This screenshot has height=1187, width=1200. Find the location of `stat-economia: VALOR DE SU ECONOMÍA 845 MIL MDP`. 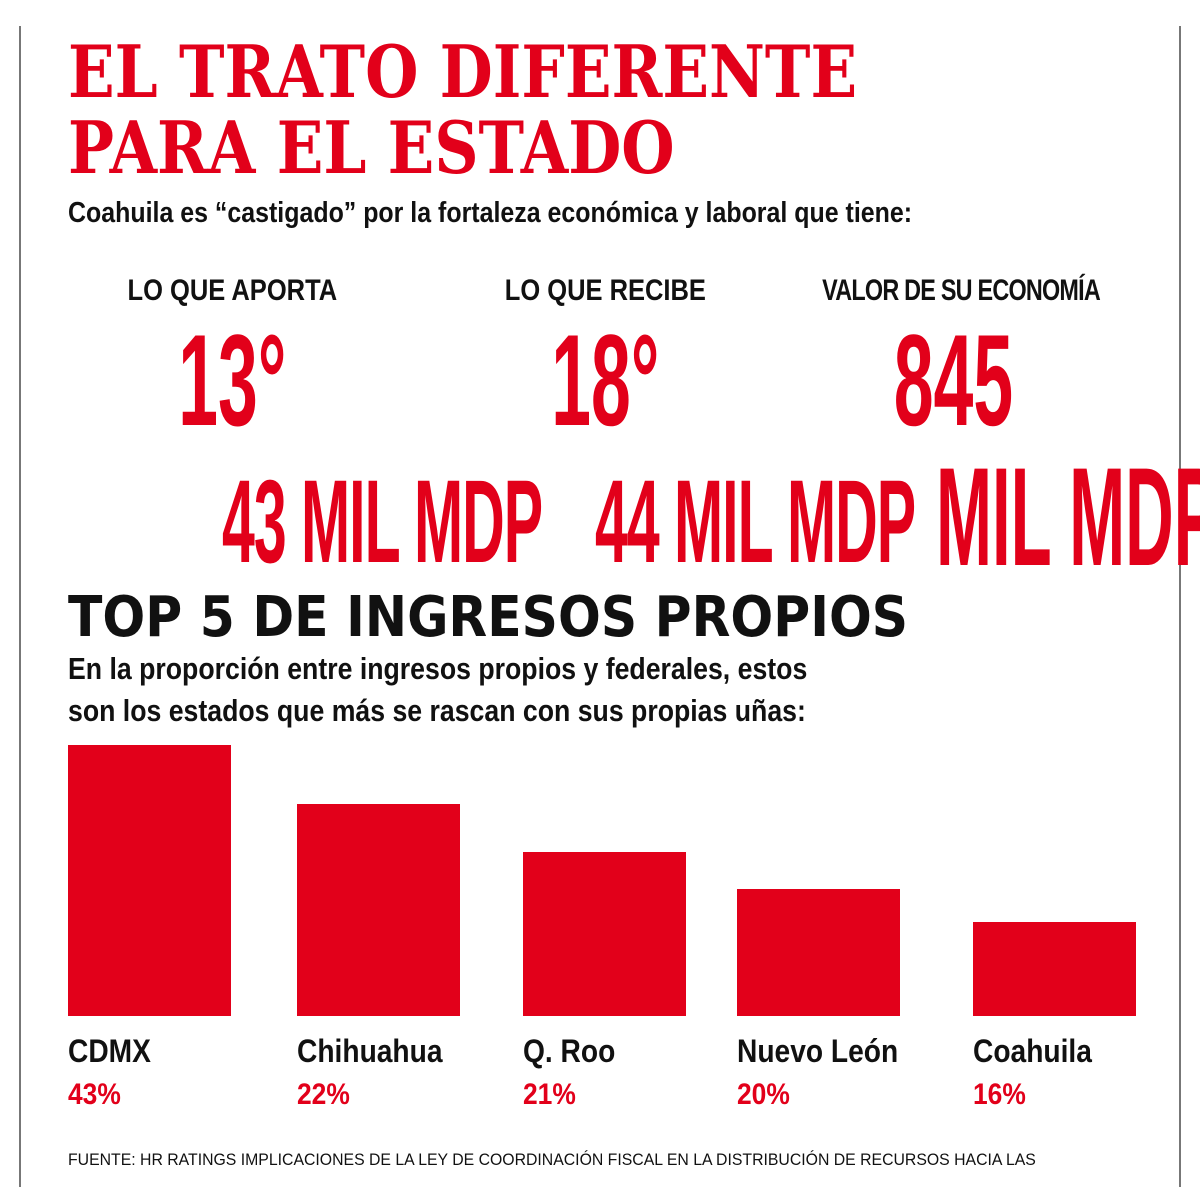

stat-economia: VALOR DE SU ECONOMÍA 845 MIL MDP is located at coordinates (991, 430).